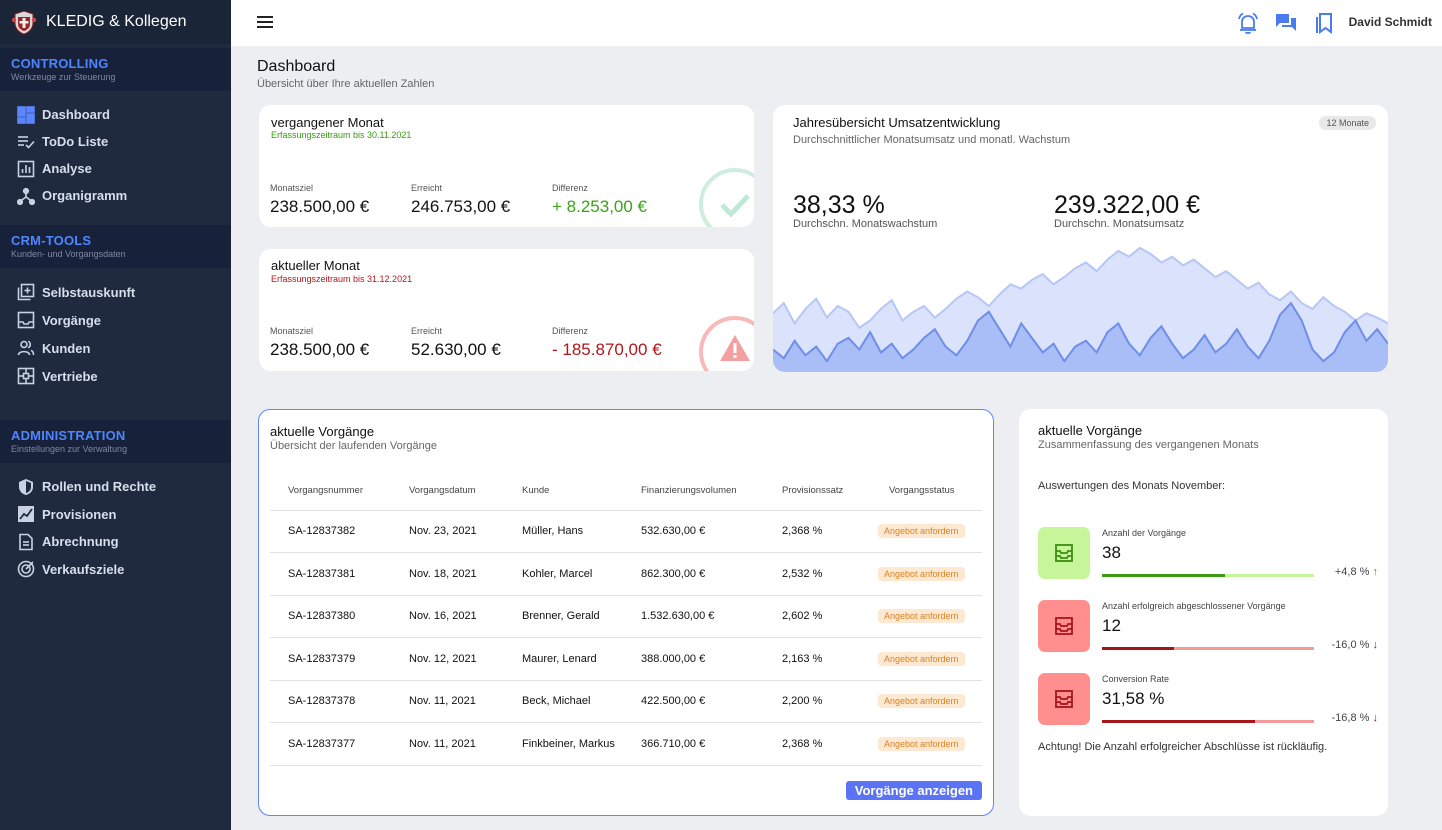 The image size is (1442, 830). What do you see at coordinates (80, 542) in the screenshot?
I see `sidebar-item-label: Abrechnung` at bounding box center [80, 542].